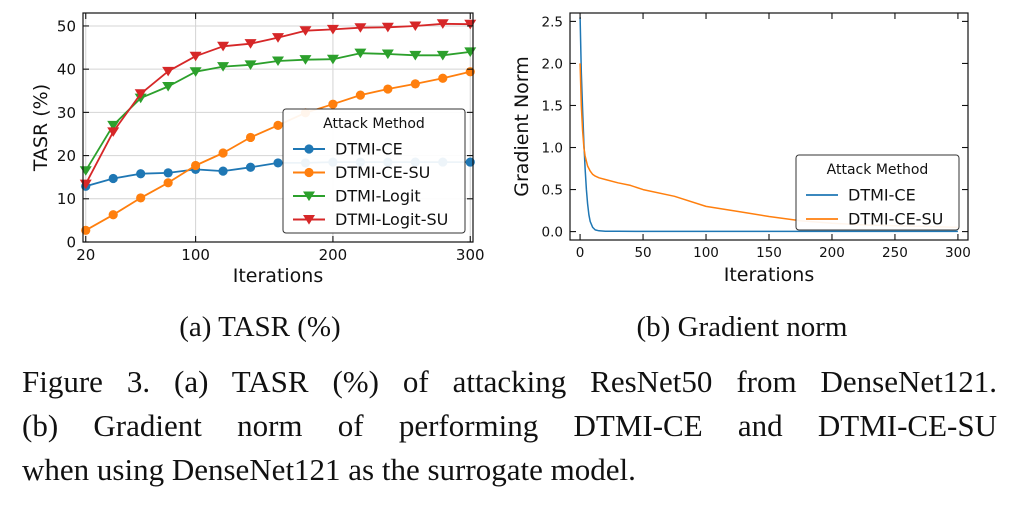  Describe the element at coordinates (580, 253) in the screenshot. I see `x-tick-label: 0` at that location.